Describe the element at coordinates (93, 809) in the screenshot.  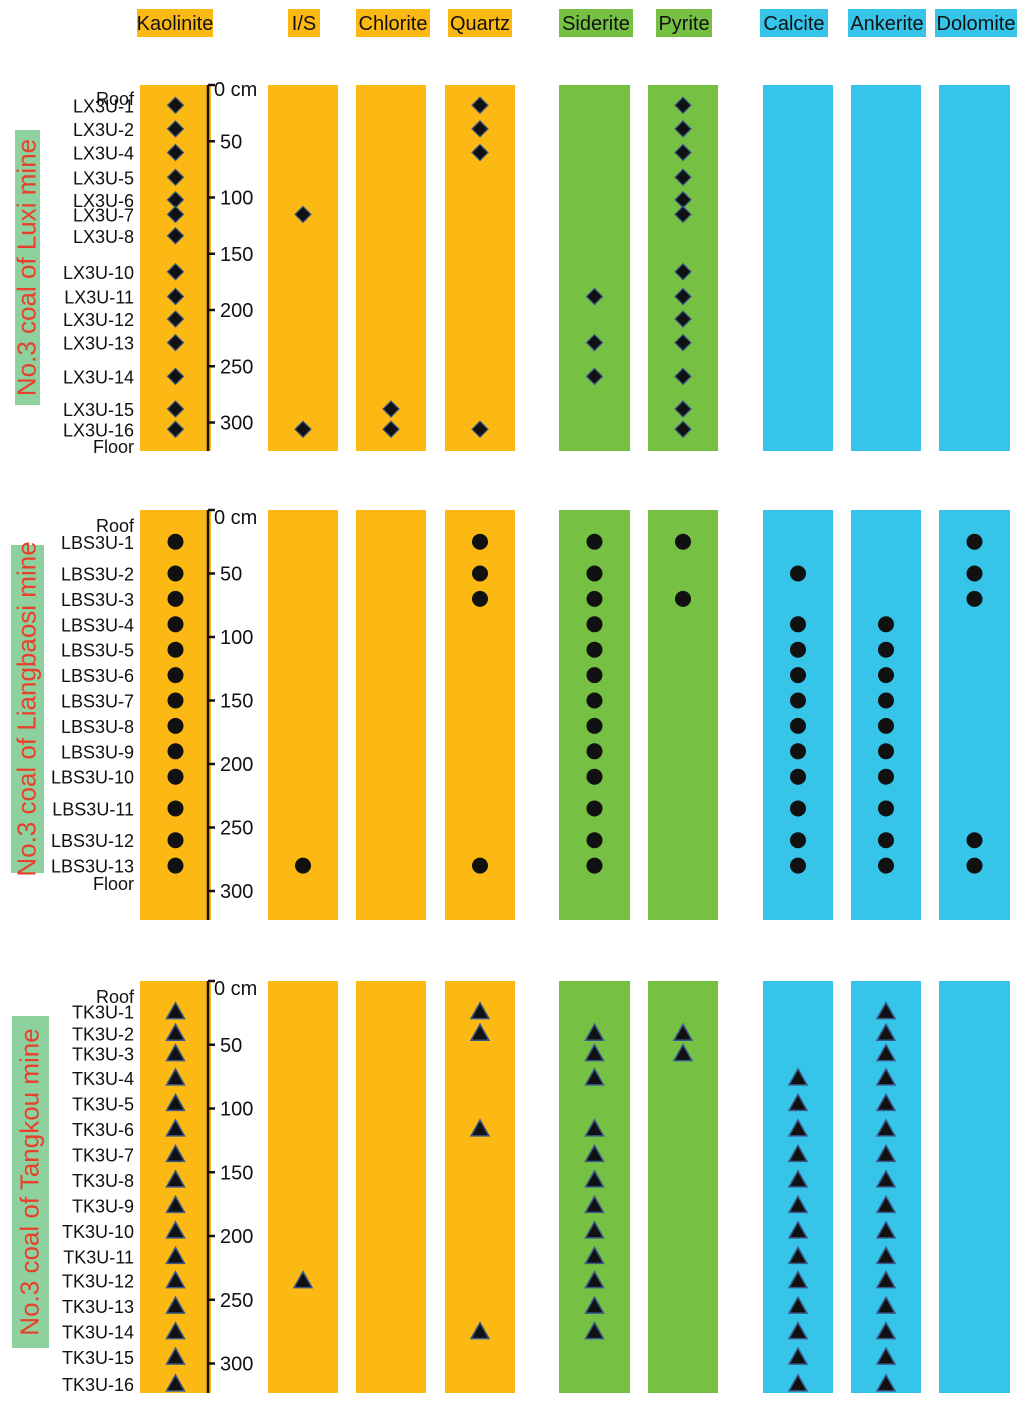
I see `sample-label: LBS3U-11` at that location.